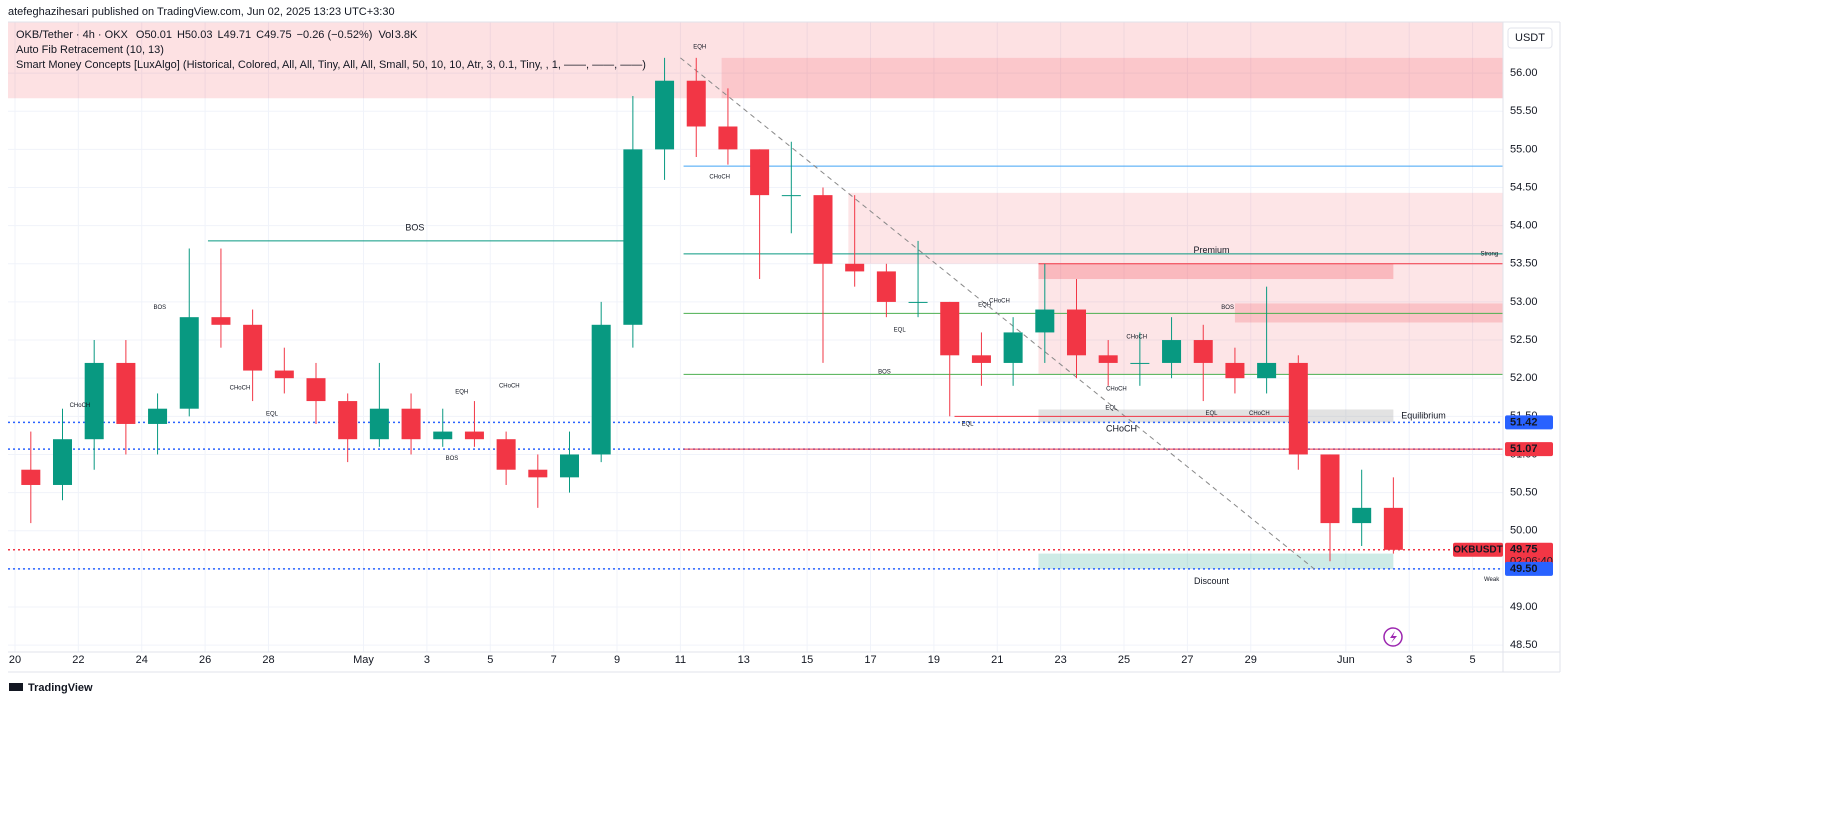  What do you see at coordinates (1492, 580) in the screenshot?
I see `annotation: Weak` at bounding box center [1492, 580].